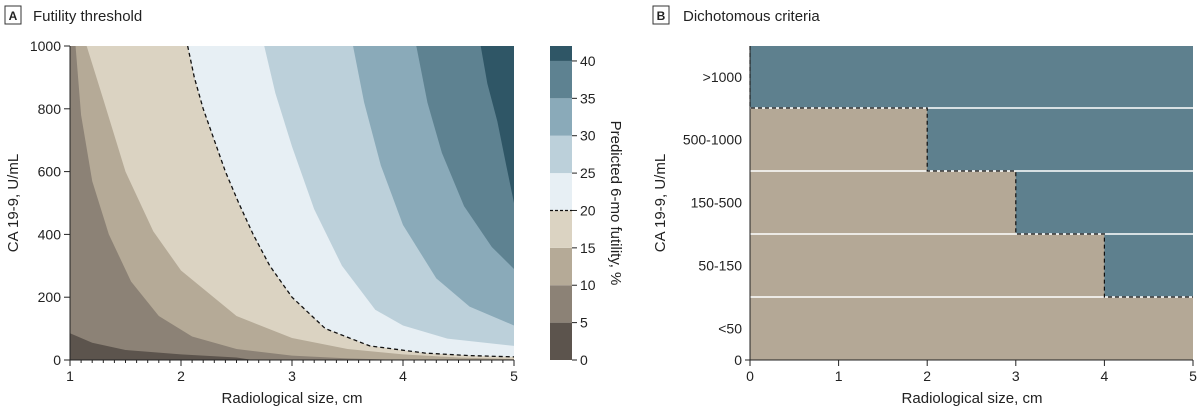 The image size is (1200, 413). I want to click on colorbar-tick-label: 5, so click(584, 323).